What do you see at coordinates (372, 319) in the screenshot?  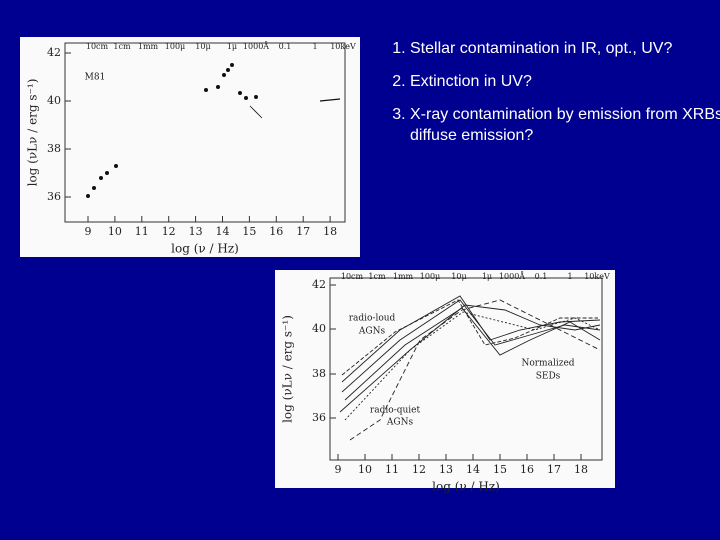 I see `annotation: radio-loud` at bounding box center [372, 319].